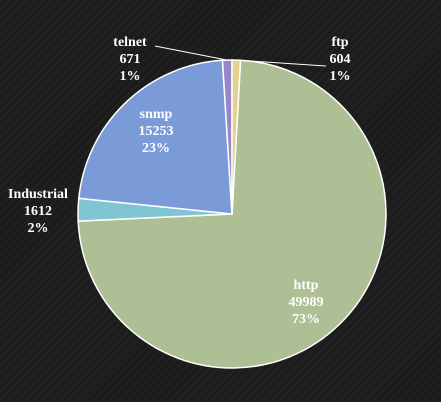 Image resolution: width=441 pixels, height=402 pixels. I want to click on slice-label-industrial-percent: 2%, so click(38, 228).